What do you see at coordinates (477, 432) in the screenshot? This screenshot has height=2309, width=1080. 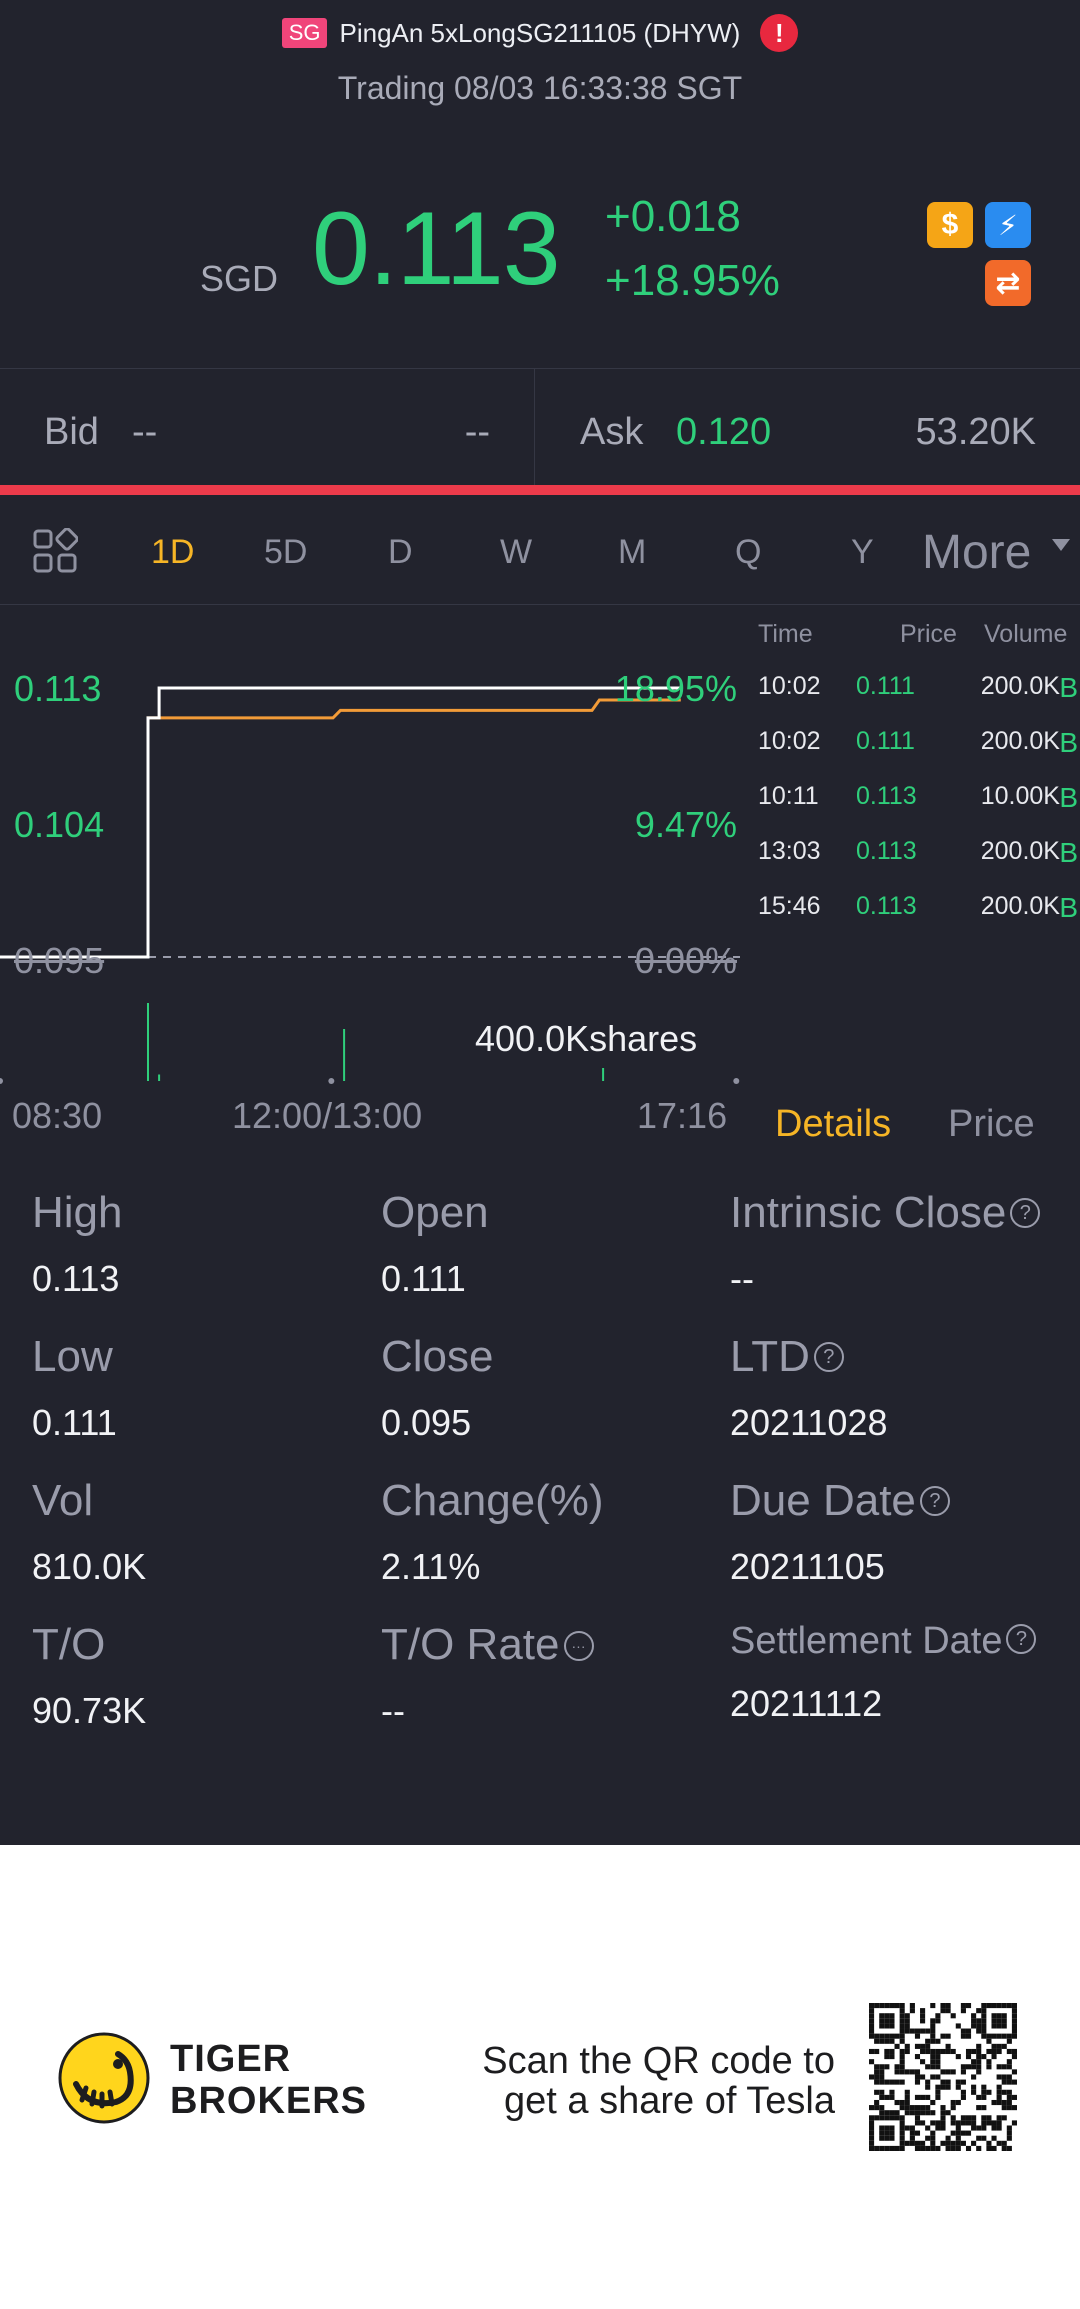 I see `bid-size: --` at bounding box center [477, 432].